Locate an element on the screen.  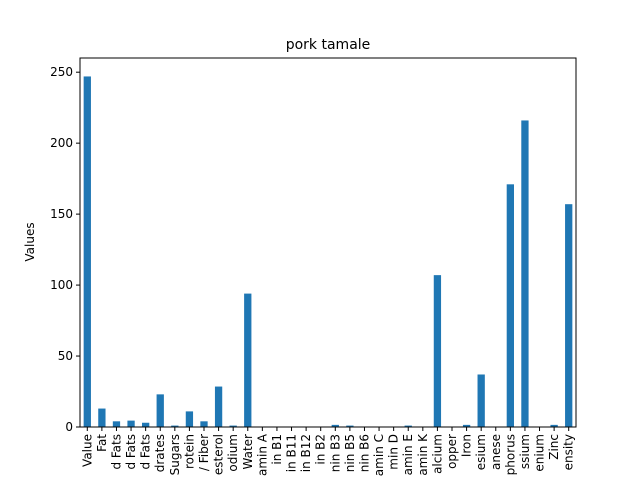
x-tick-label: phorus is located at coordinates (510, 454).